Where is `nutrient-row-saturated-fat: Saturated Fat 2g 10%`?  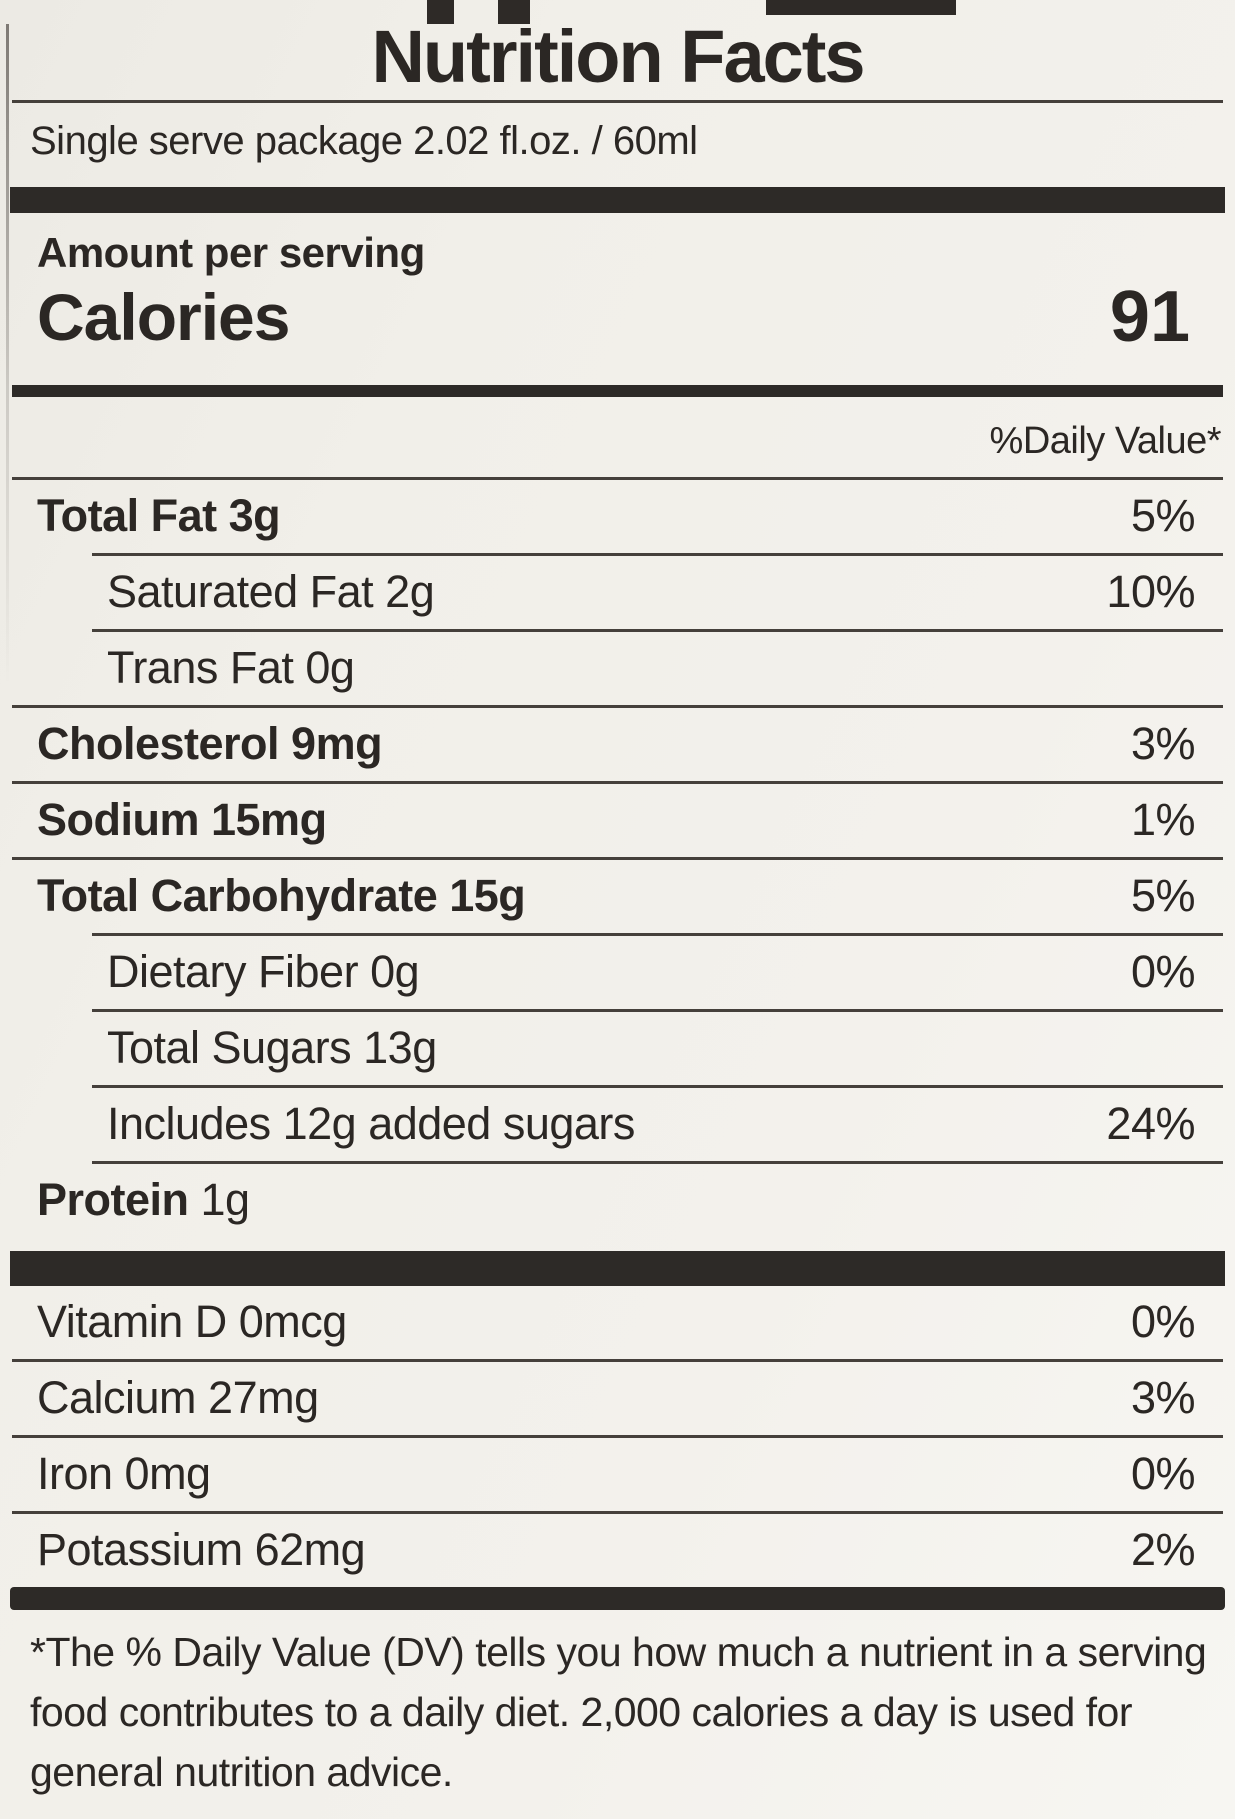 nutrient-row-saturated-fat: Saturated Fat 2g 10% is located at coordinates (617, 592).